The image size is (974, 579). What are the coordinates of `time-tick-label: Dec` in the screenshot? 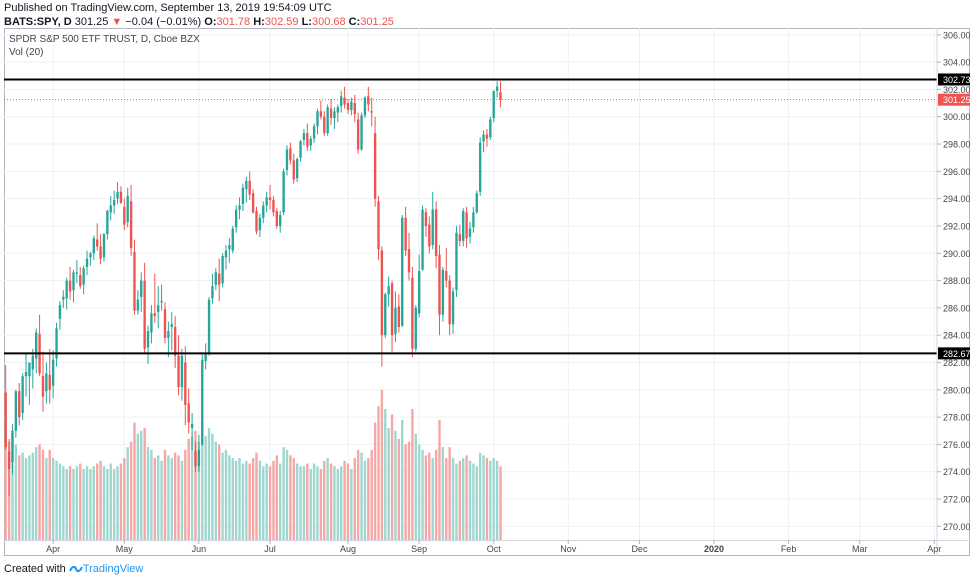 It's located at (639, 549).